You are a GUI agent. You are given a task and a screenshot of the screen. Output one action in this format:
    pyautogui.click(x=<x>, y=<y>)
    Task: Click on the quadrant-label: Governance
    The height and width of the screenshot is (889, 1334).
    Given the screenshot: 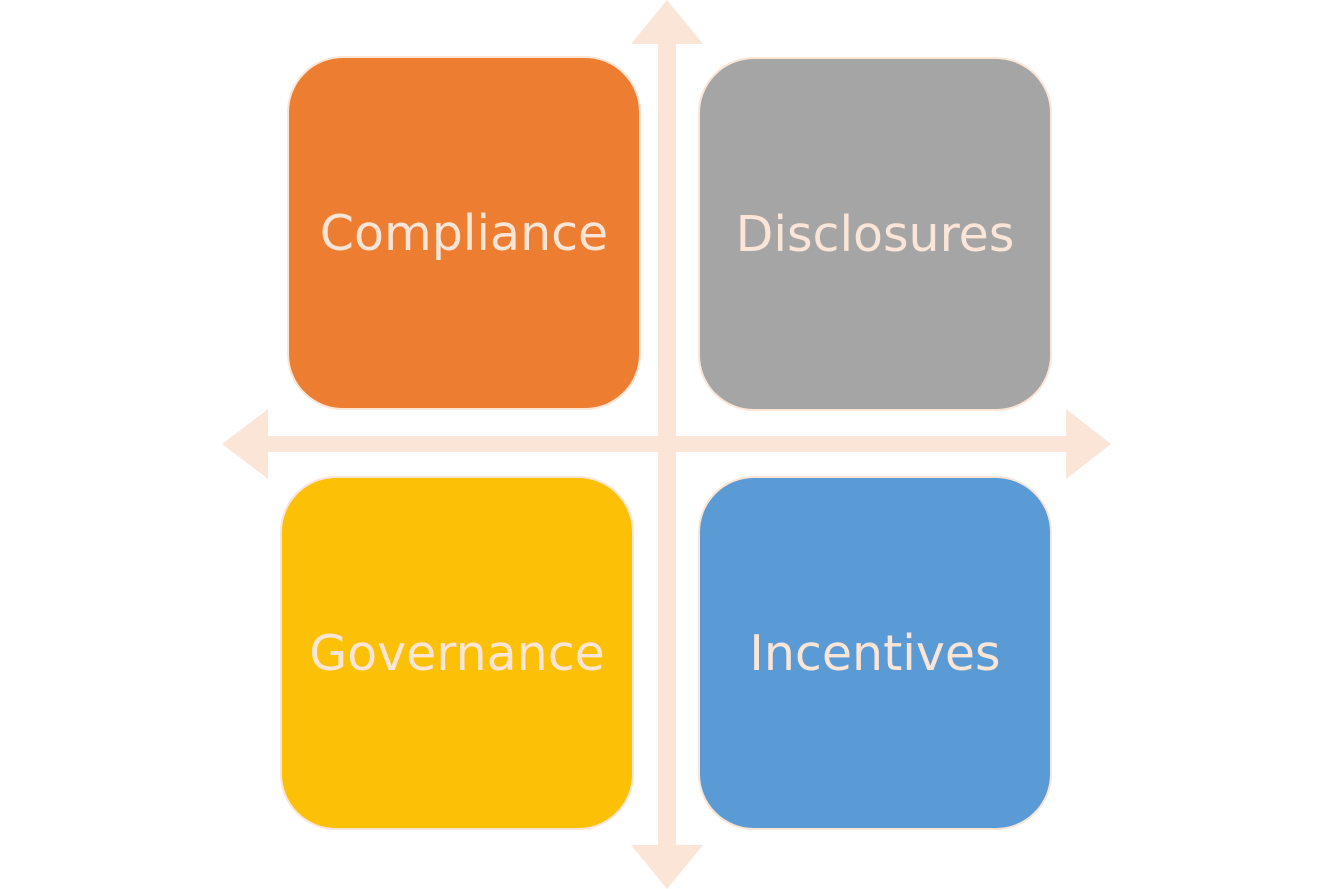 What is the action you would take?
    pyautogui.click(x=457, y=653)
    